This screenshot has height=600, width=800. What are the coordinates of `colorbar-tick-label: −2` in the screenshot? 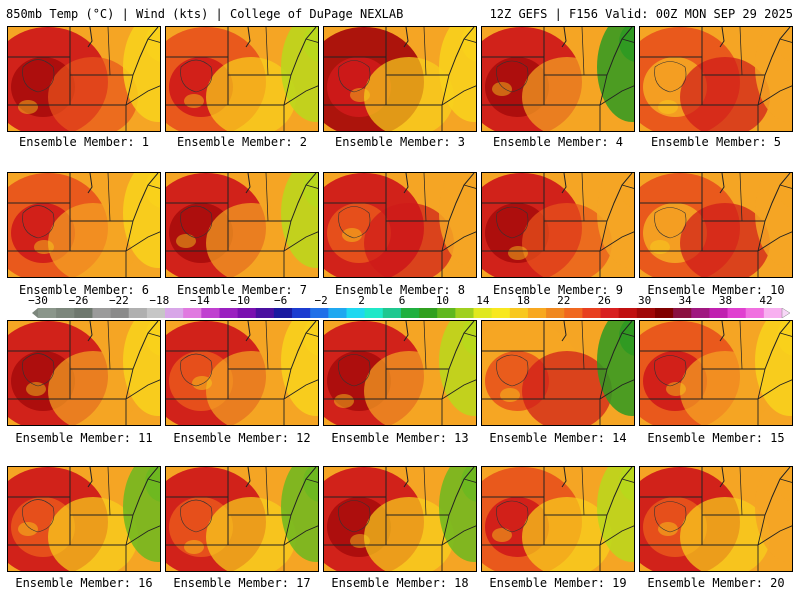 It's located at (321, 300).